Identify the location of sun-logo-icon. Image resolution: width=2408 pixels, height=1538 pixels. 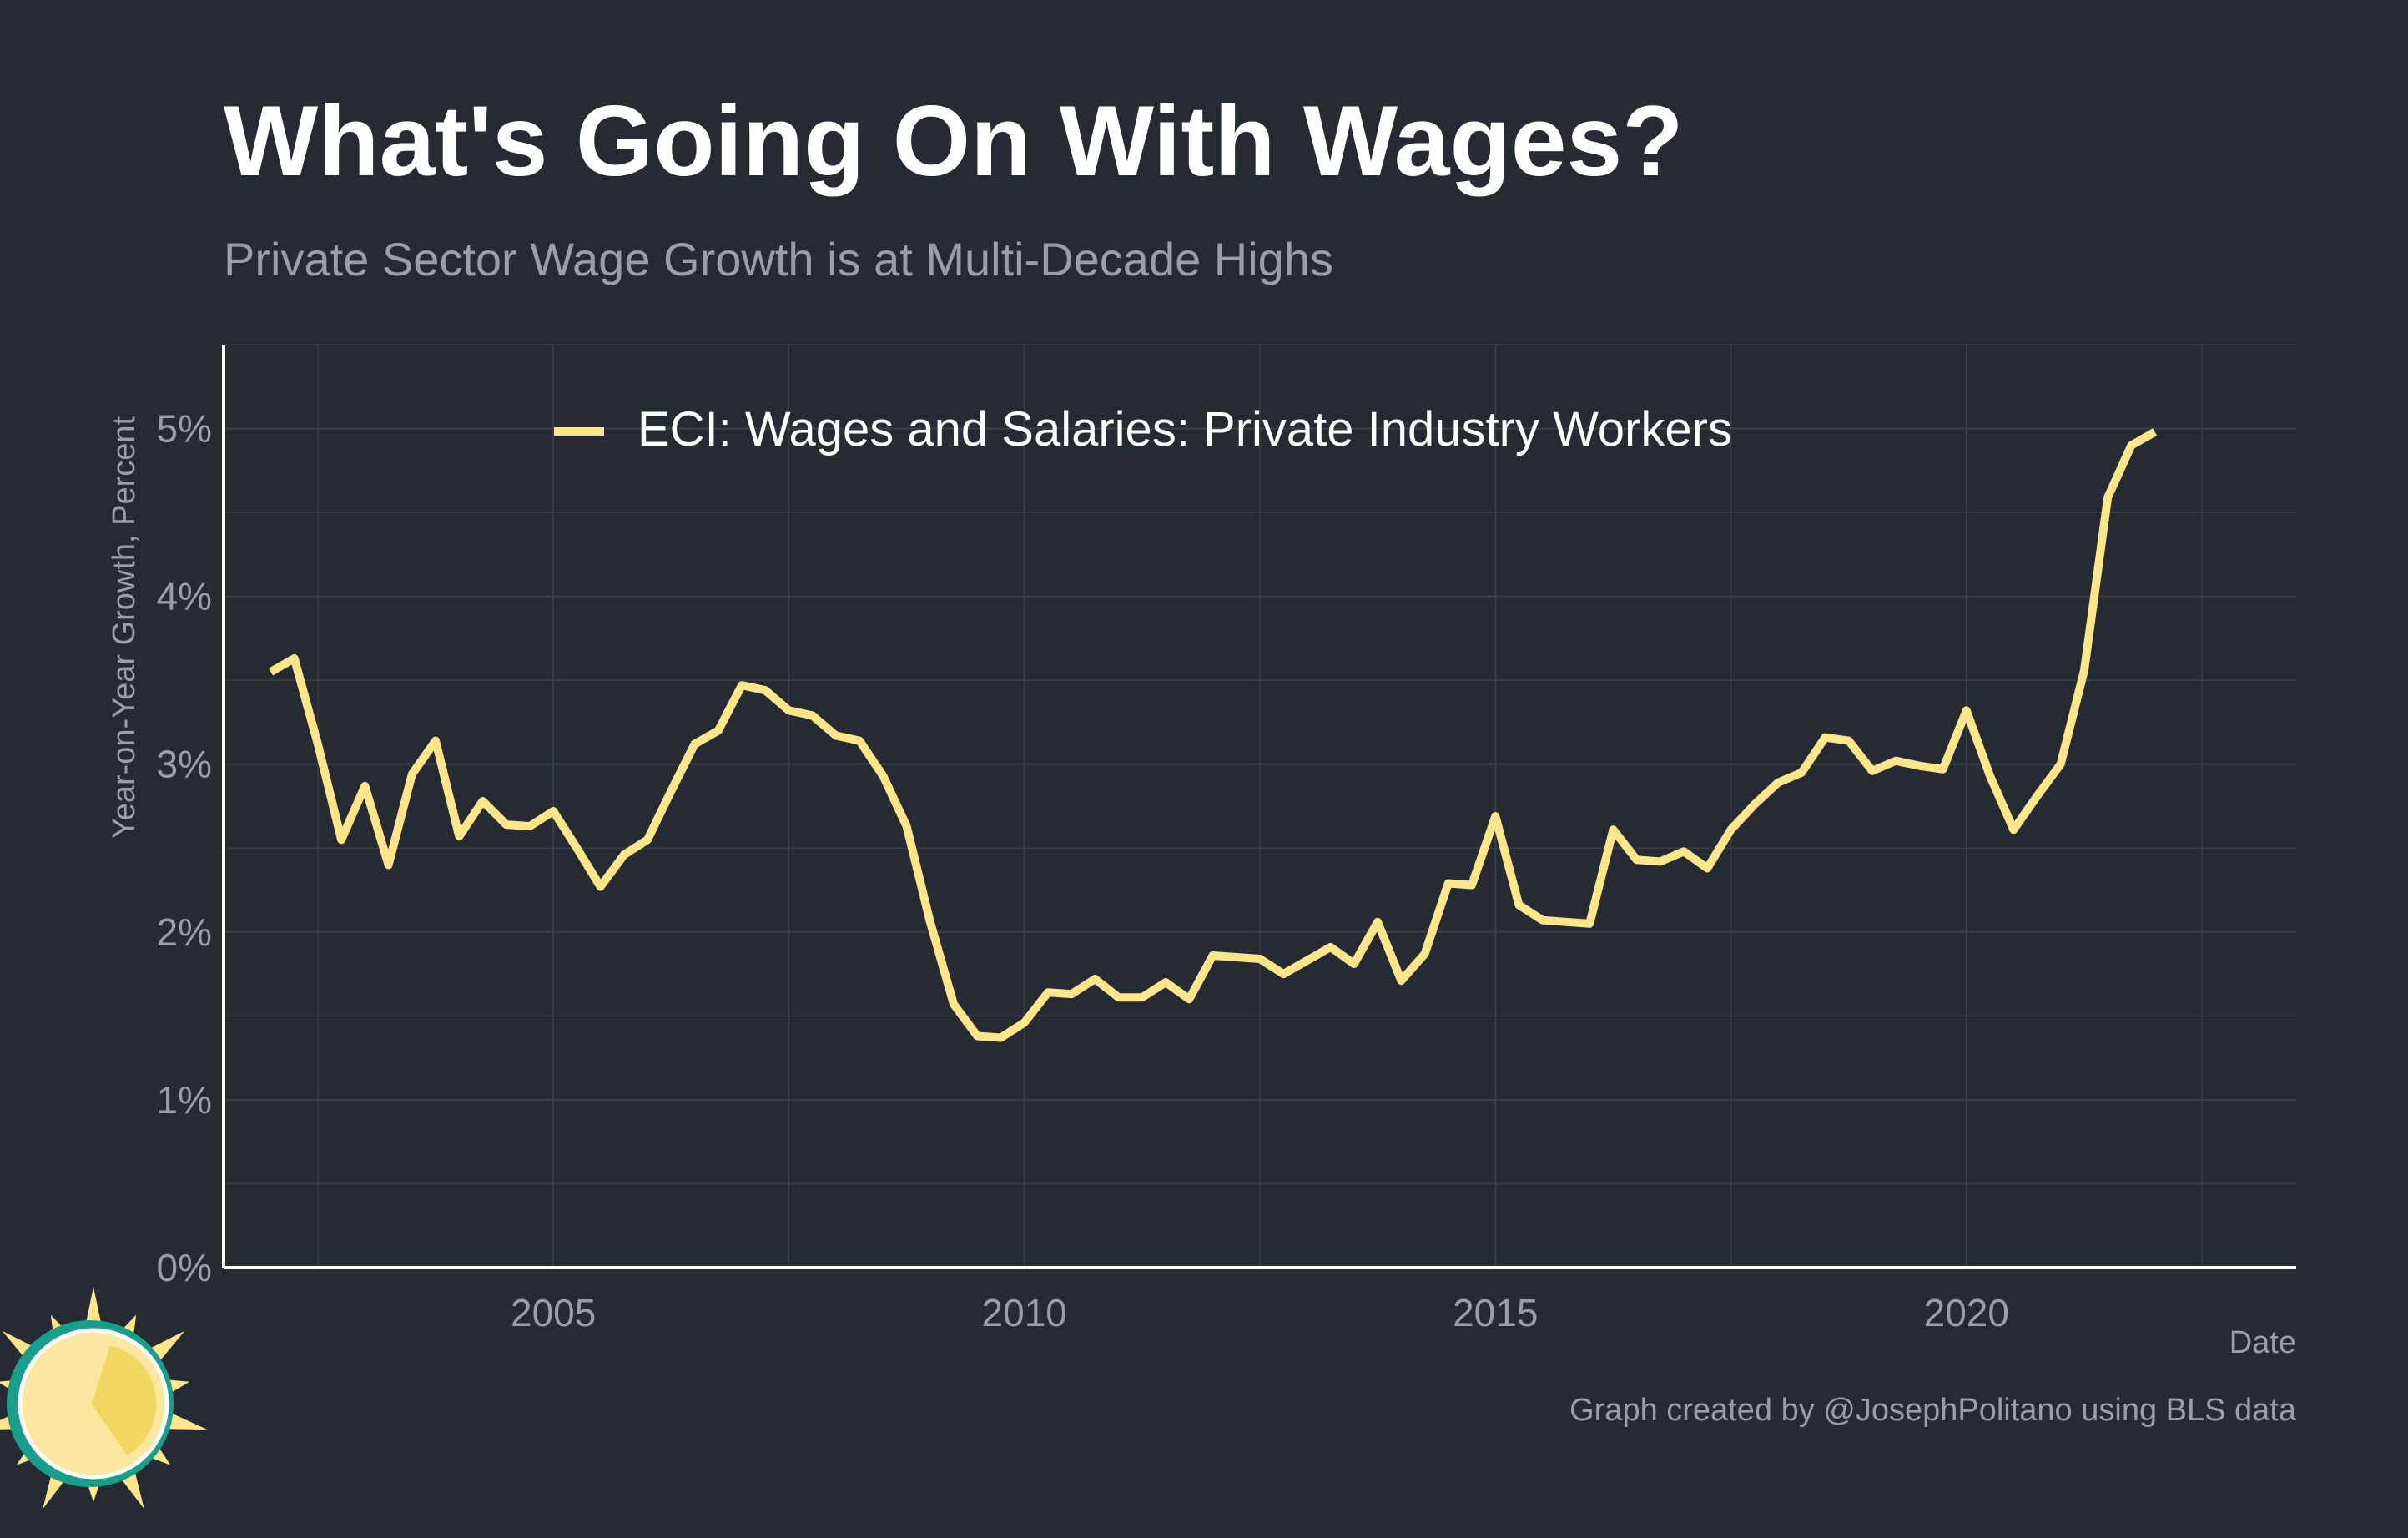
(104, 1398).